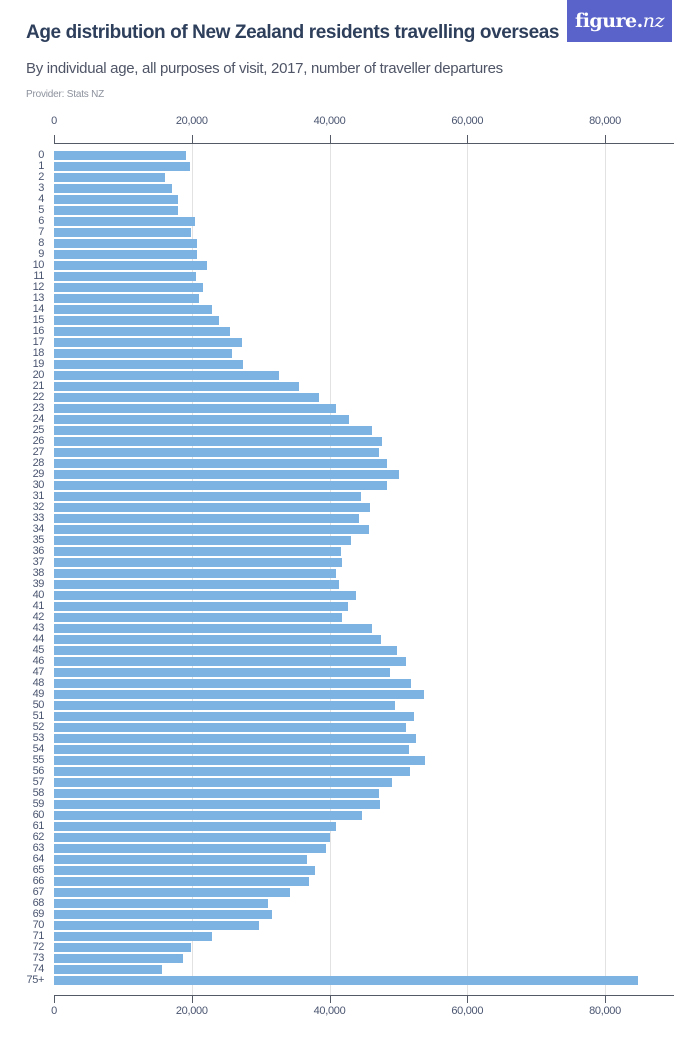 The image size is (700, 1050). I want to click on top-axis-line, so click(364, 143).